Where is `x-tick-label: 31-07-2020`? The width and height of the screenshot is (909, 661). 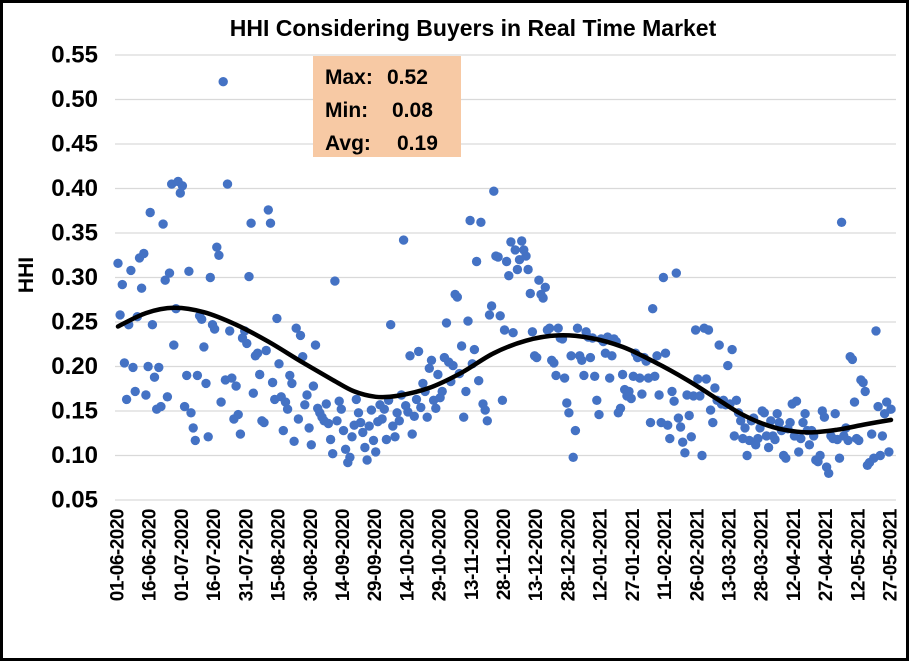 x-tick-label: 31-07-2020 is located at coordinates (246, 555).